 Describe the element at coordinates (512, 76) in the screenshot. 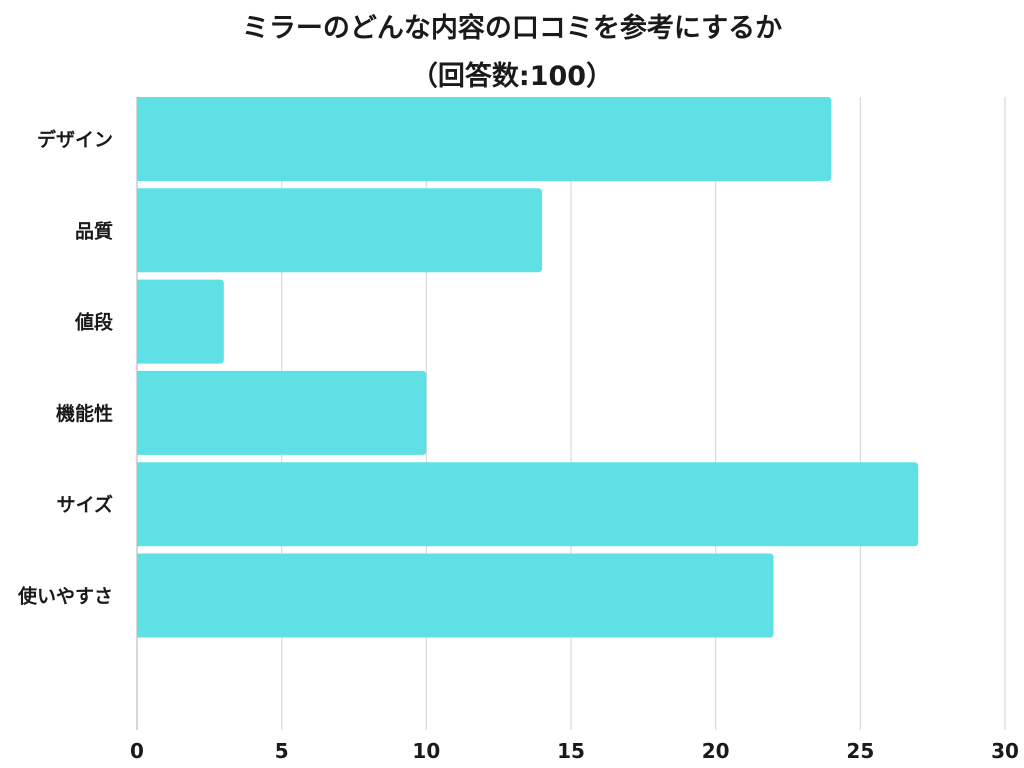

I see `chart-subtitle: （回答数:100）` at that location.